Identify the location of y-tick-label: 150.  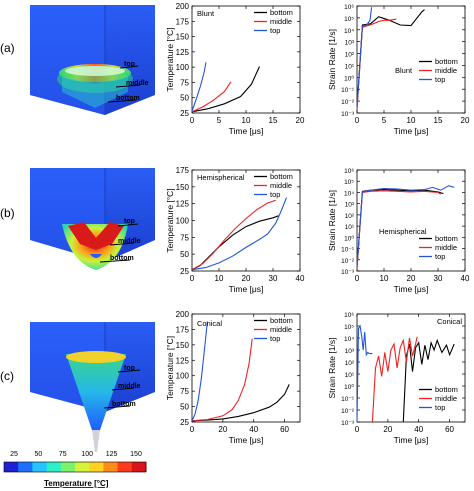
(183, 187).